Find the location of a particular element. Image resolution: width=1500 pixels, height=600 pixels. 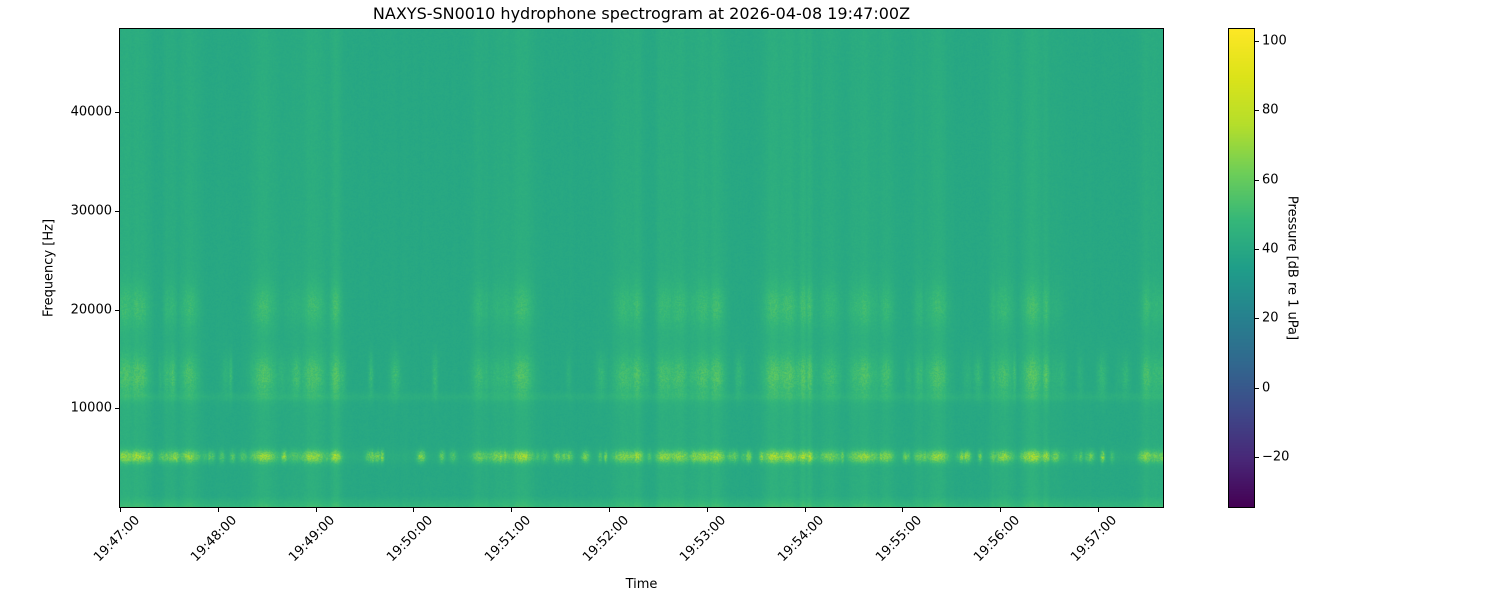

y-tick-label: 40000 is located at coordinates (91, 112).